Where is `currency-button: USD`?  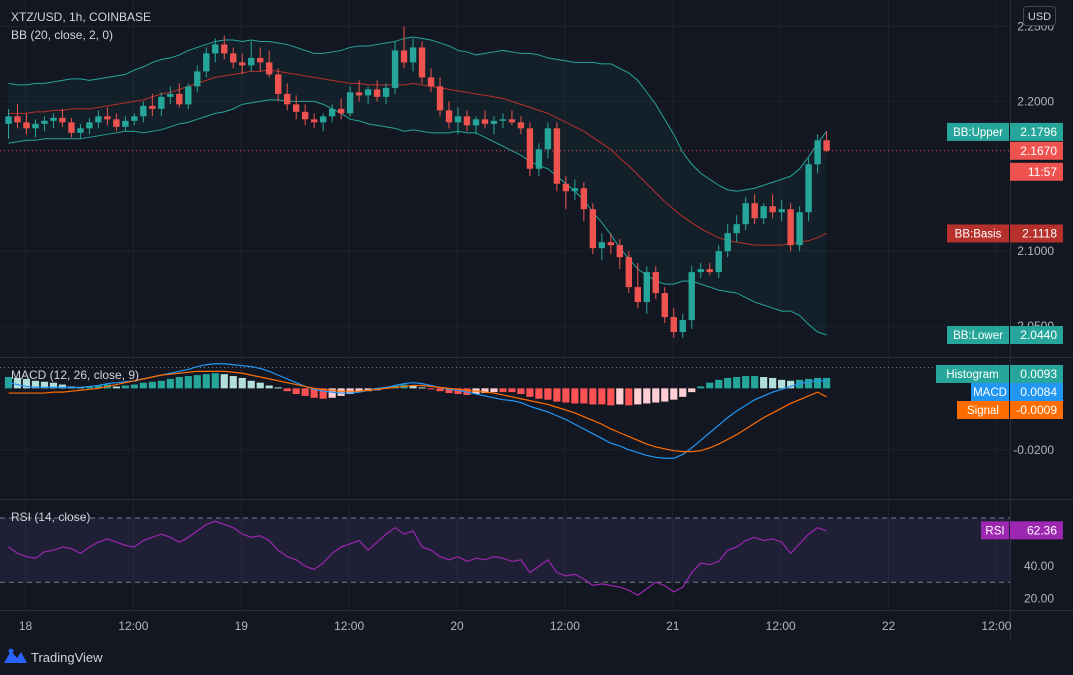
currency-button: USD is located at coordinates (1039, 16).